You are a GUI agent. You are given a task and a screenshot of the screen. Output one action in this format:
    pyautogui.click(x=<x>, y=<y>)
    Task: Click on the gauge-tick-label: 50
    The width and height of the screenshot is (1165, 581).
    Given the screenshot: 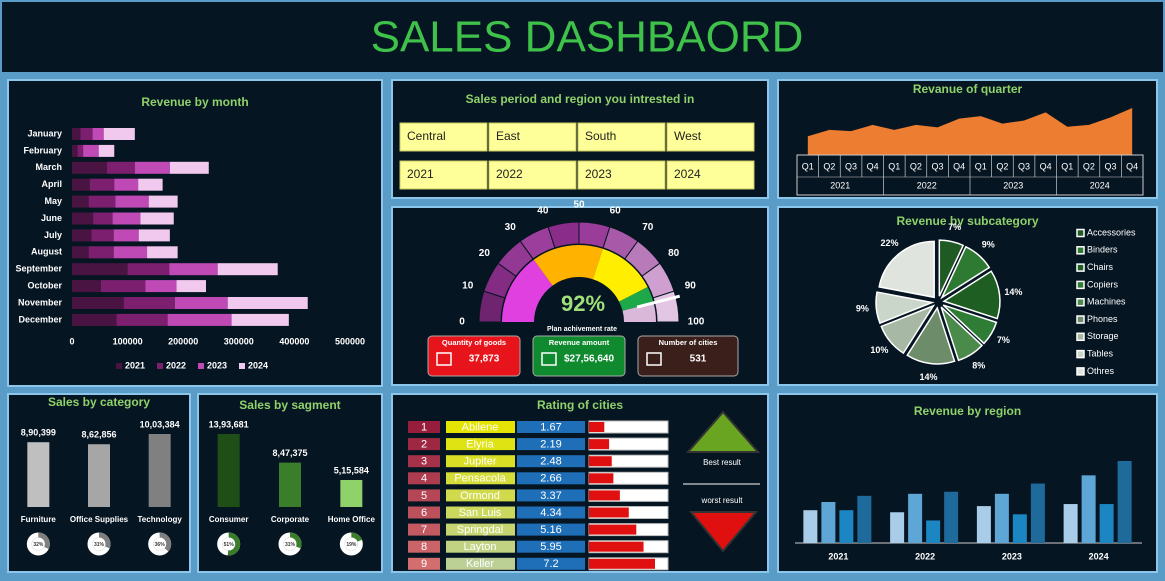 What is the action you would take?
    pyautogui.click(x=579, y=205)
    